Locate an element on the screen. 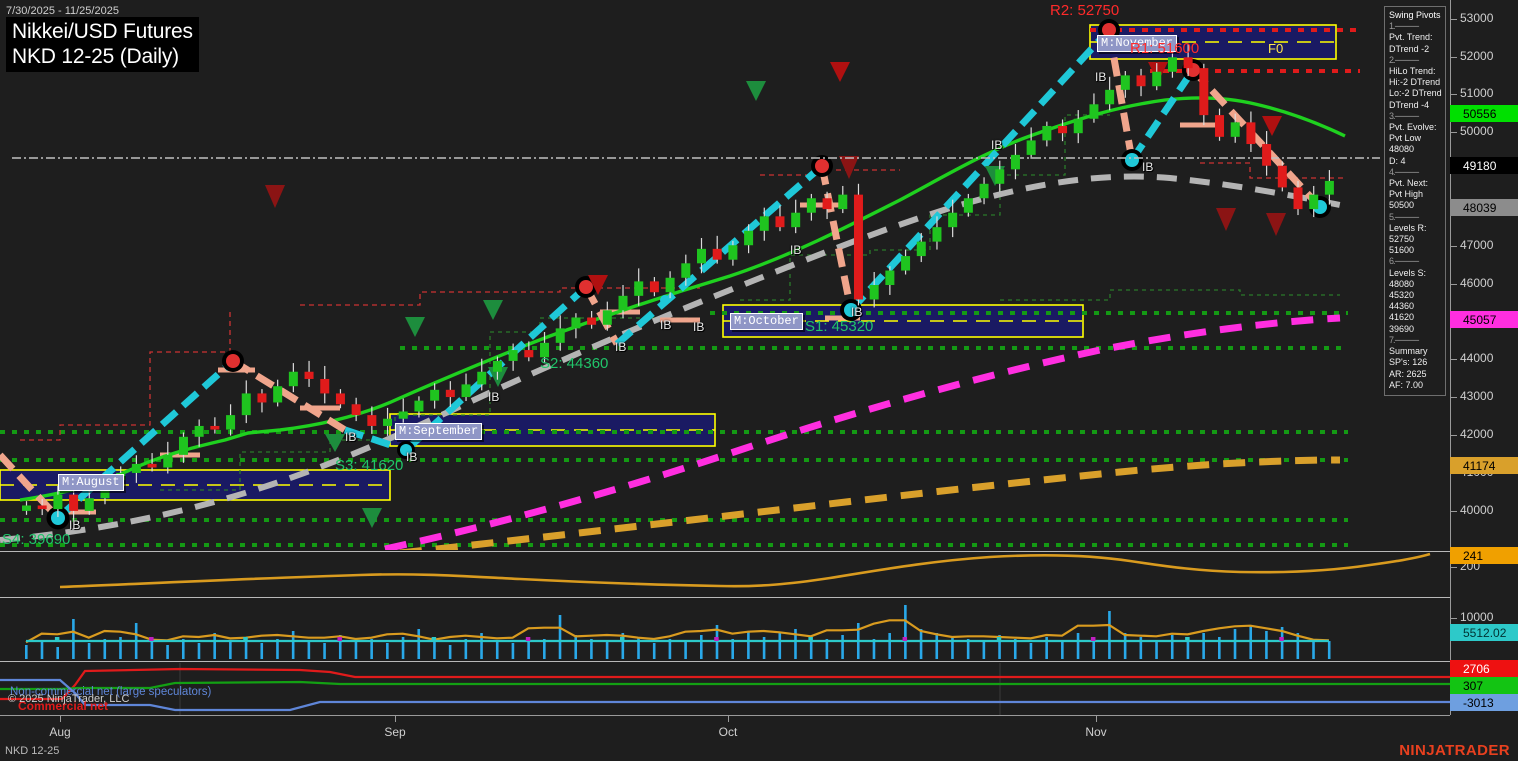 This screenshot has height=761, width=1518. swing-pivot-line: D: 4 is located at coordinates (1397, 160).